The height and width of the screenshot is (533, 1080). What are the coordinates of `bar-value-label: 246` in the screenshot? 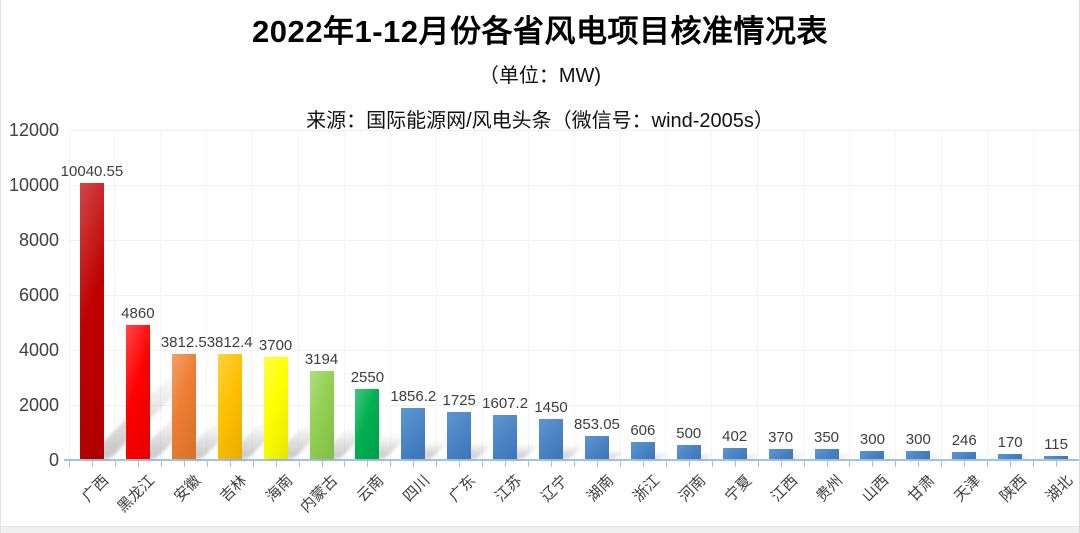 It's located at (964, 441).